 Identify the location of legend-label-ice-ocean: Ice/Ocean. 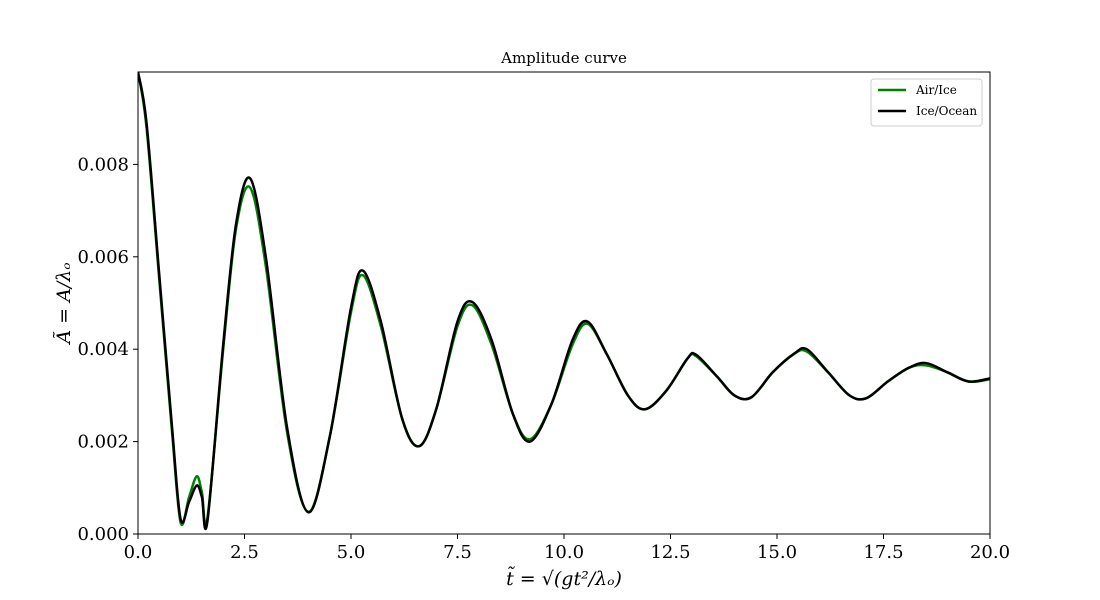
(946, 111).